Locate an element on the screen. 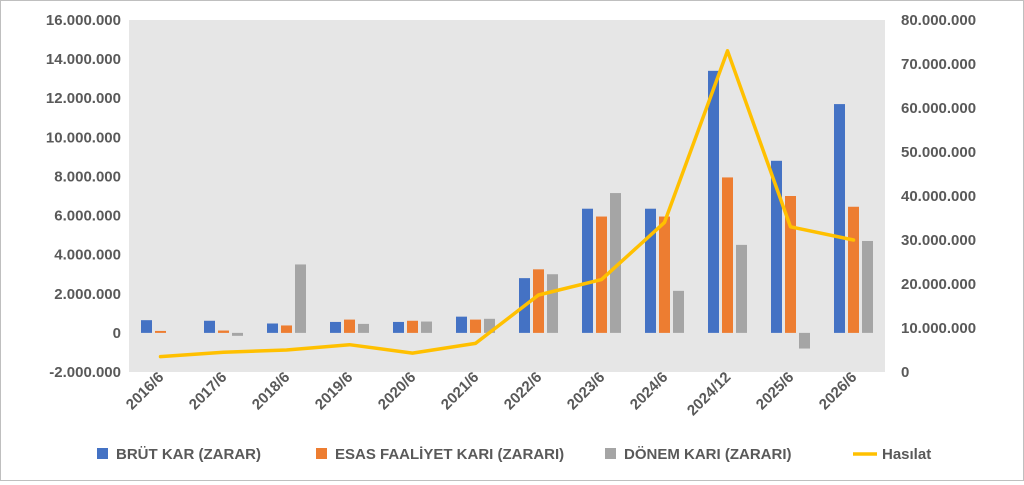 The image size is (1024, 485). left-tick-label: 6.000.000 is located at coordinates (87, 216).